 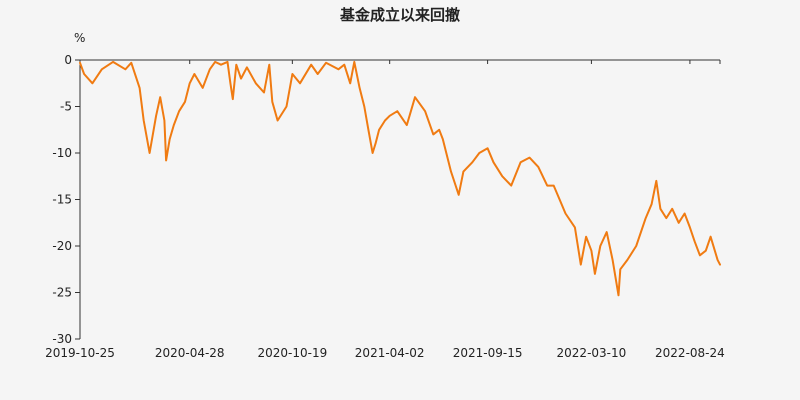 What do you see at coordinates (390, 353) in the screenshot?
I see `x-tick-label: 2021-04-02` at bounding box center [390, 353].